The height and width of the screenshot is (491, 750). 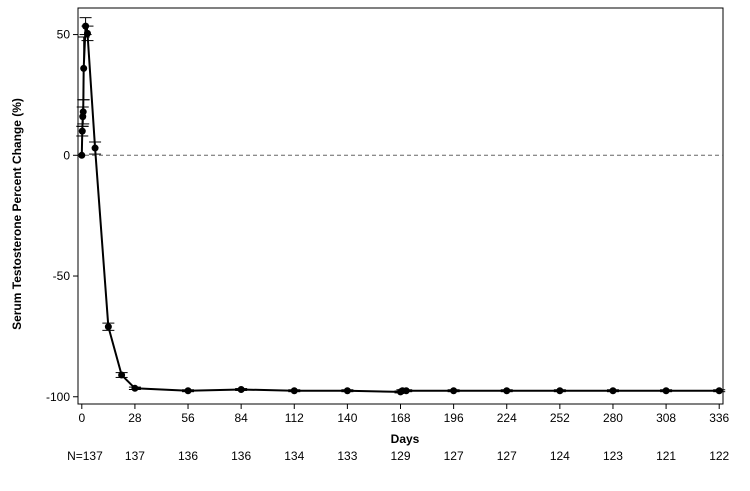 I want to click on x-tick-label: 252, so click(x=560, y=418).